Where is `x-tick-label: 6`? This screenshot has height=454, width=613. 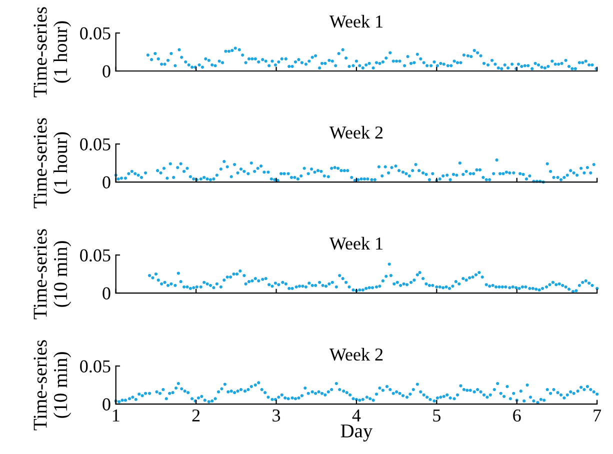 x-tick-label: 6 is located at coordinates (517, 415).